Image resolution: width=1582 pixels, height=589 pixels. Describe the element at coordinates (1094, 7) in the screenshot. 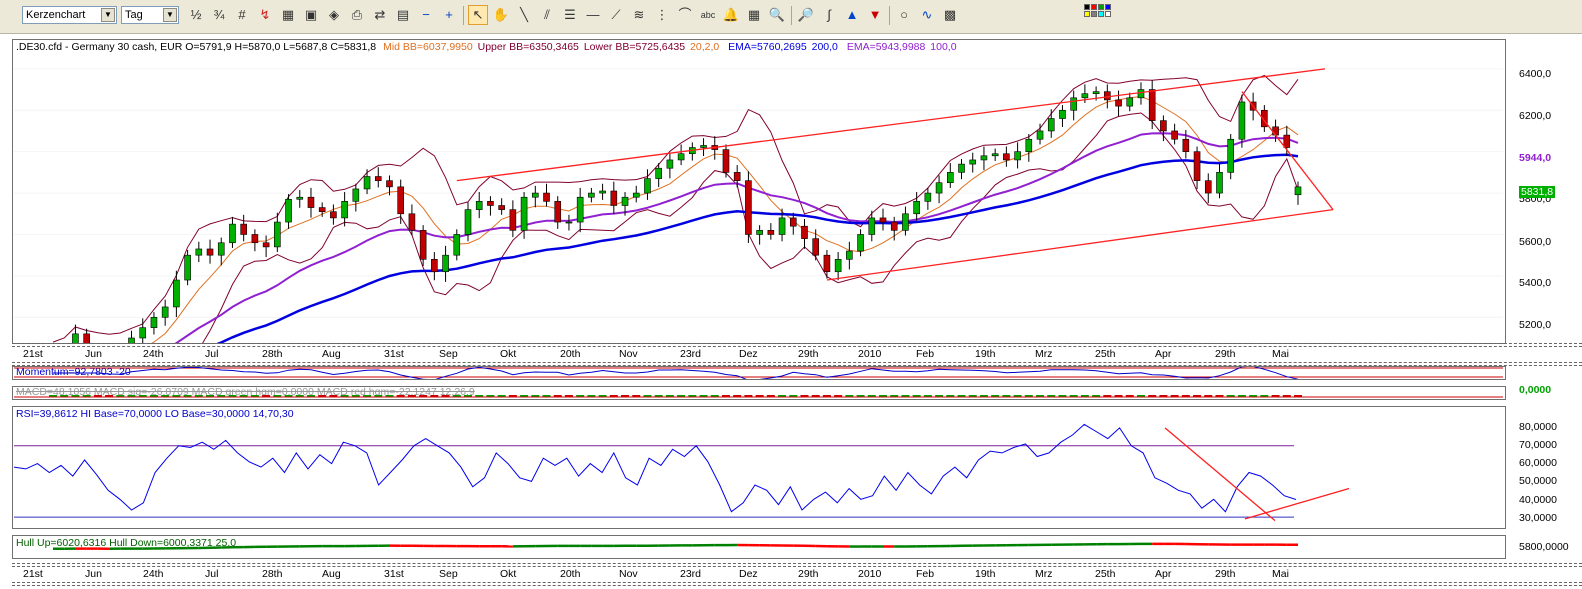

I see `color-swatch-red` at that location.